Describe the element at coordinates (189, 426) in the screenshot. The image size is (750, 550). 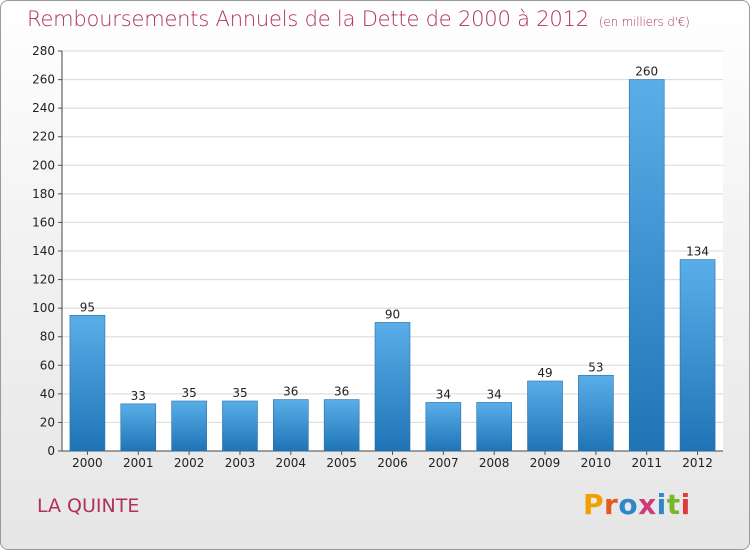
I see `bar-2002` at that location.